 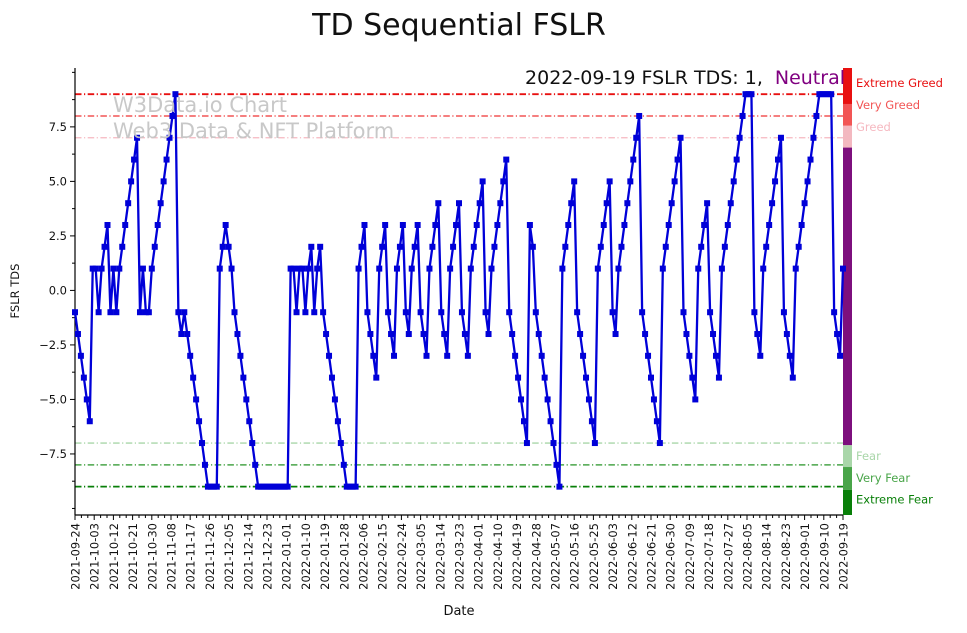 What do you see at coordinates (325, 556) in the screenshot?
I see `x-tick-label: 2022-01-19` at bounding box center [325, 556].